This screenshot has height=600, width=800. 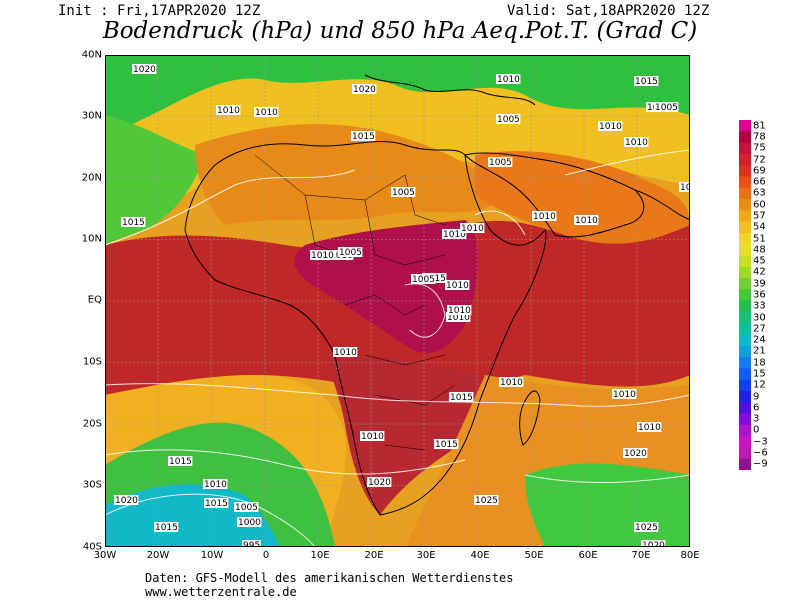 I want to click on field-north-green, so click(x=397, y=95).